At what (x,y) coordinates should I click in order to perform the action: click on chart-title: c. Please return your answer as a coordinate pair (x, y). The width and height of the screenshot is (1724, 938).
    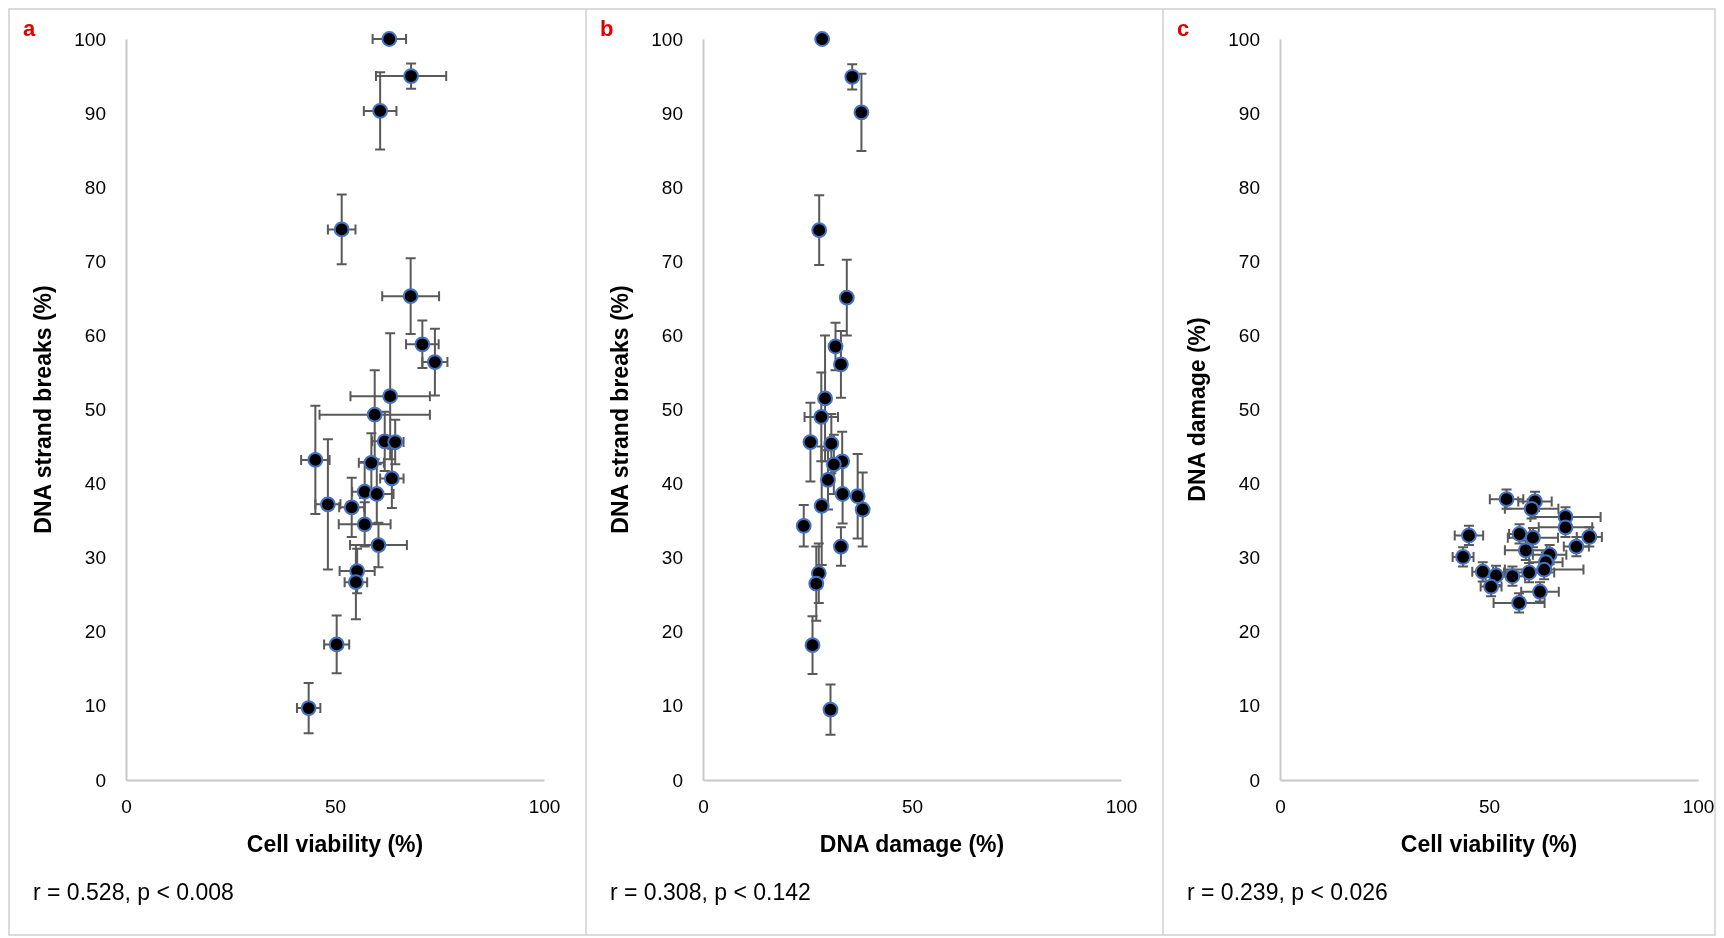
    Looking at the image, I should click on (1183, 28).